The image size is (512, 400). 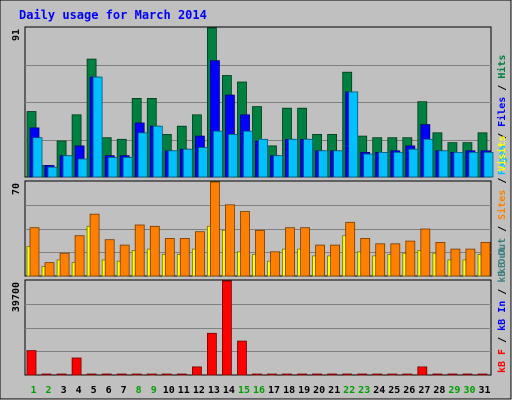 I want to click on max-label-visits: 70, so click(x=16, y=189).